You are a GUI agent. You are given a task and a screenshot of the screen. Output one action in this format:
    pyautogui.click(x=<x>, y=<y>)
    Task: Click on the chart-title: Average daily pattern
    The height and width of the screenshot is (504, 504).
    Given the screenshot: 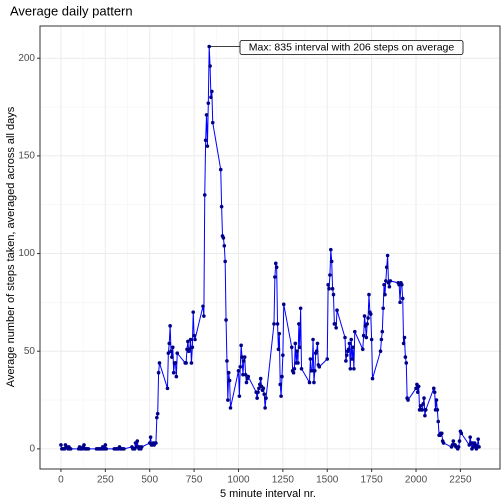 What is the action you would take?
    pyautogui.click(x=71, y=10)
    